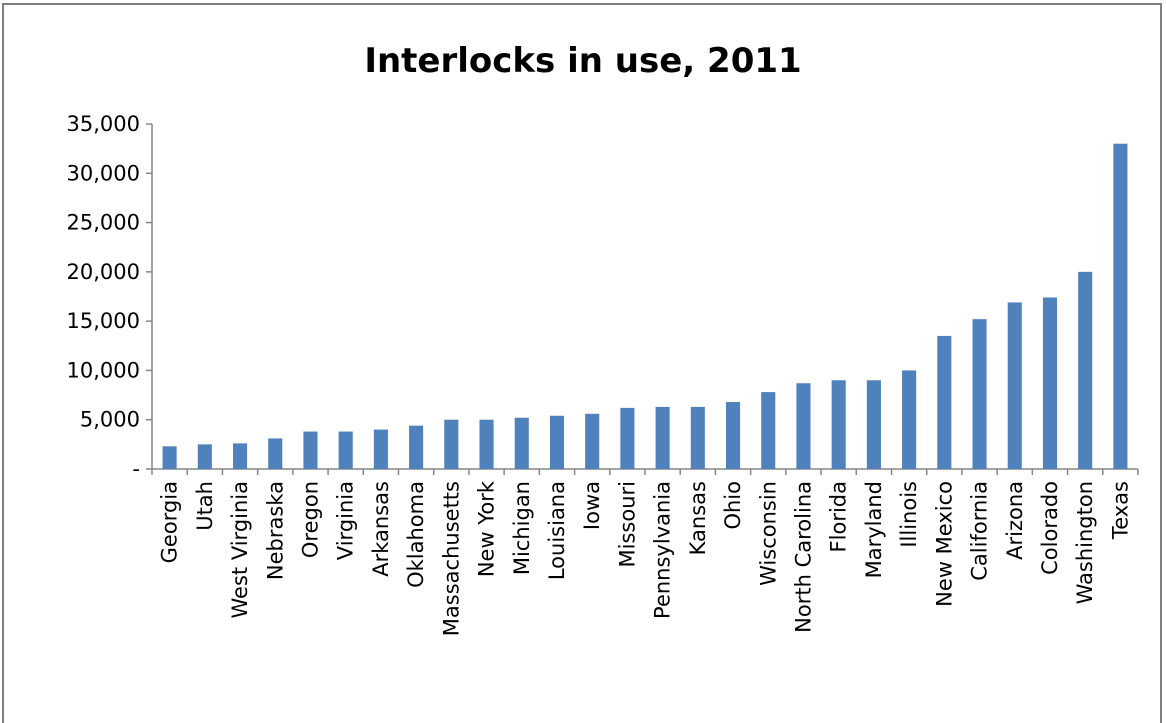 The image size is (1166, 723). Describe the element at coordinates (103, 321) in the screenshot. I see `y-tick-label: 15,000` at that location.